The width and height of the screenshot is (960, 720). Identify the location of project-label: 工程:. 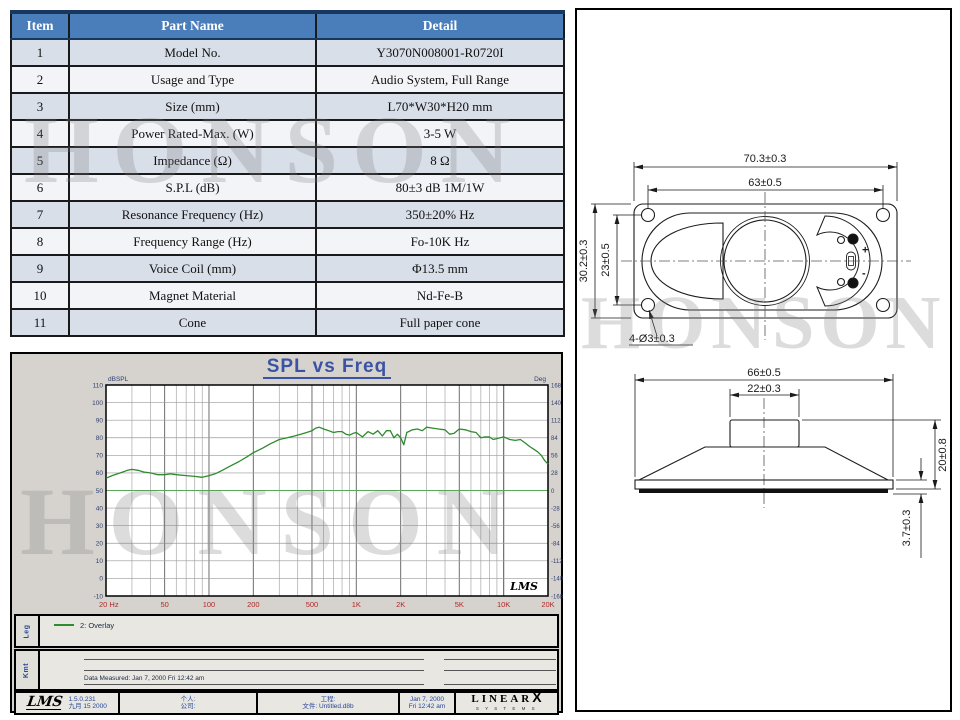
(328, 699).